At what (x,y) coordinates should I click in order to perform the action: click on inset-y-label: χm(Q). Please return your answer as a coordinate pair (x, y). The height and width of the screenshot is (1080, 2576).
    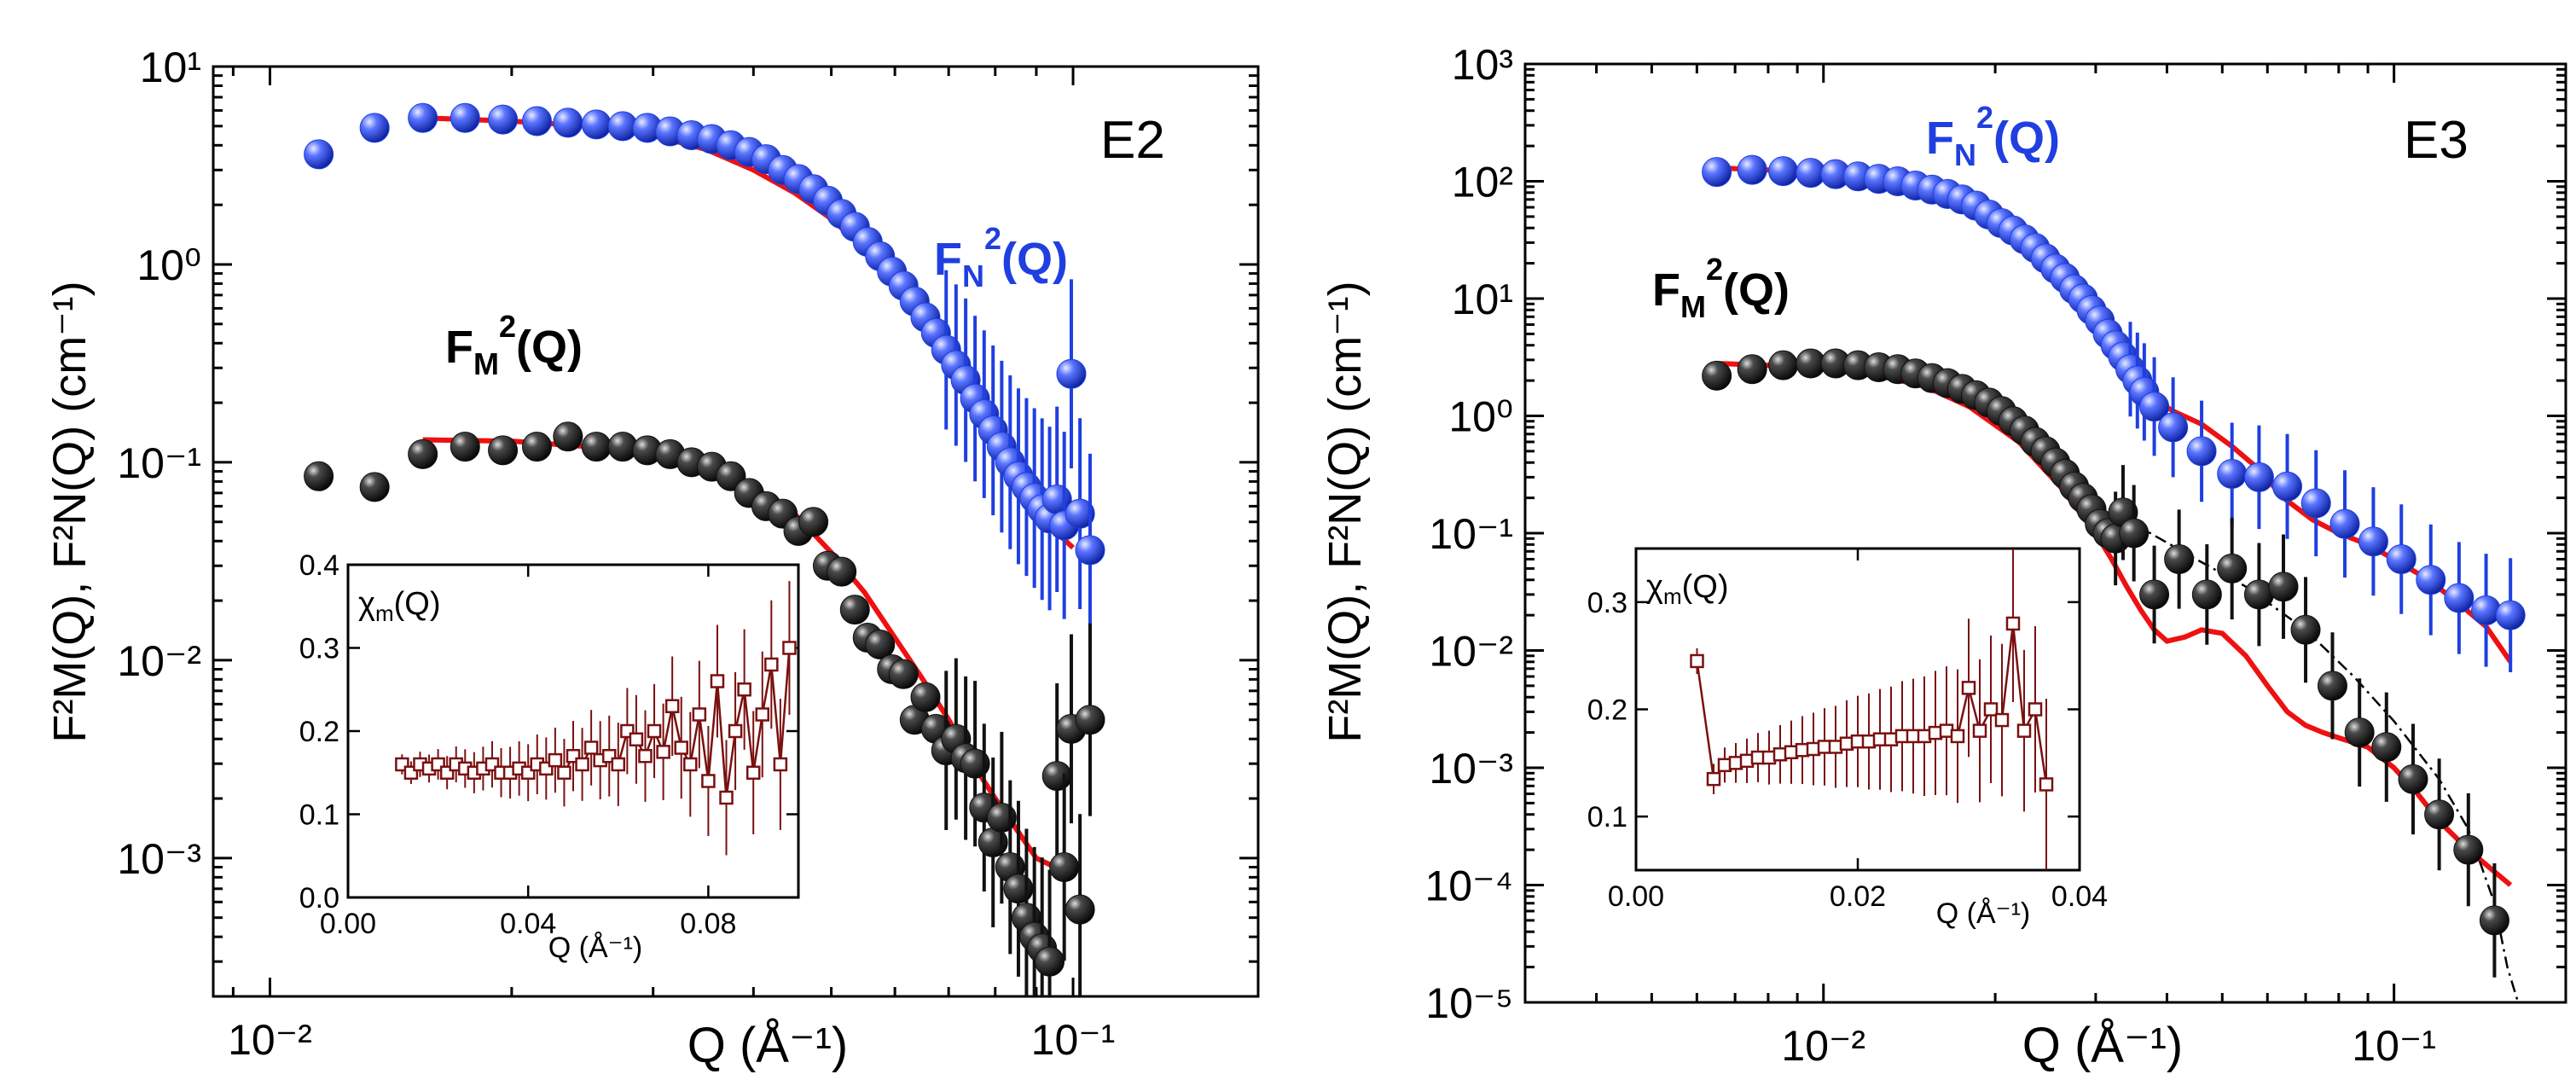
    Looking at the image, I should click on (399, 606).